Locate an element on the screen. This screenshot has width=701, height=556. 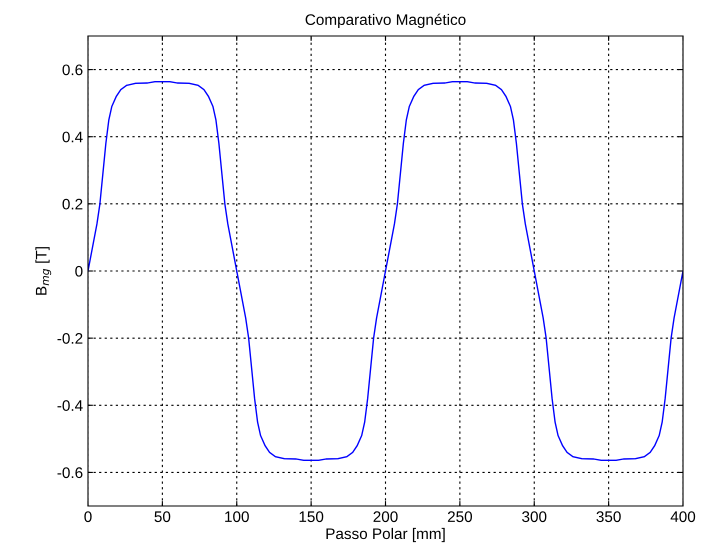
x-tick-label: 350 is located at coordinates (608, 516).